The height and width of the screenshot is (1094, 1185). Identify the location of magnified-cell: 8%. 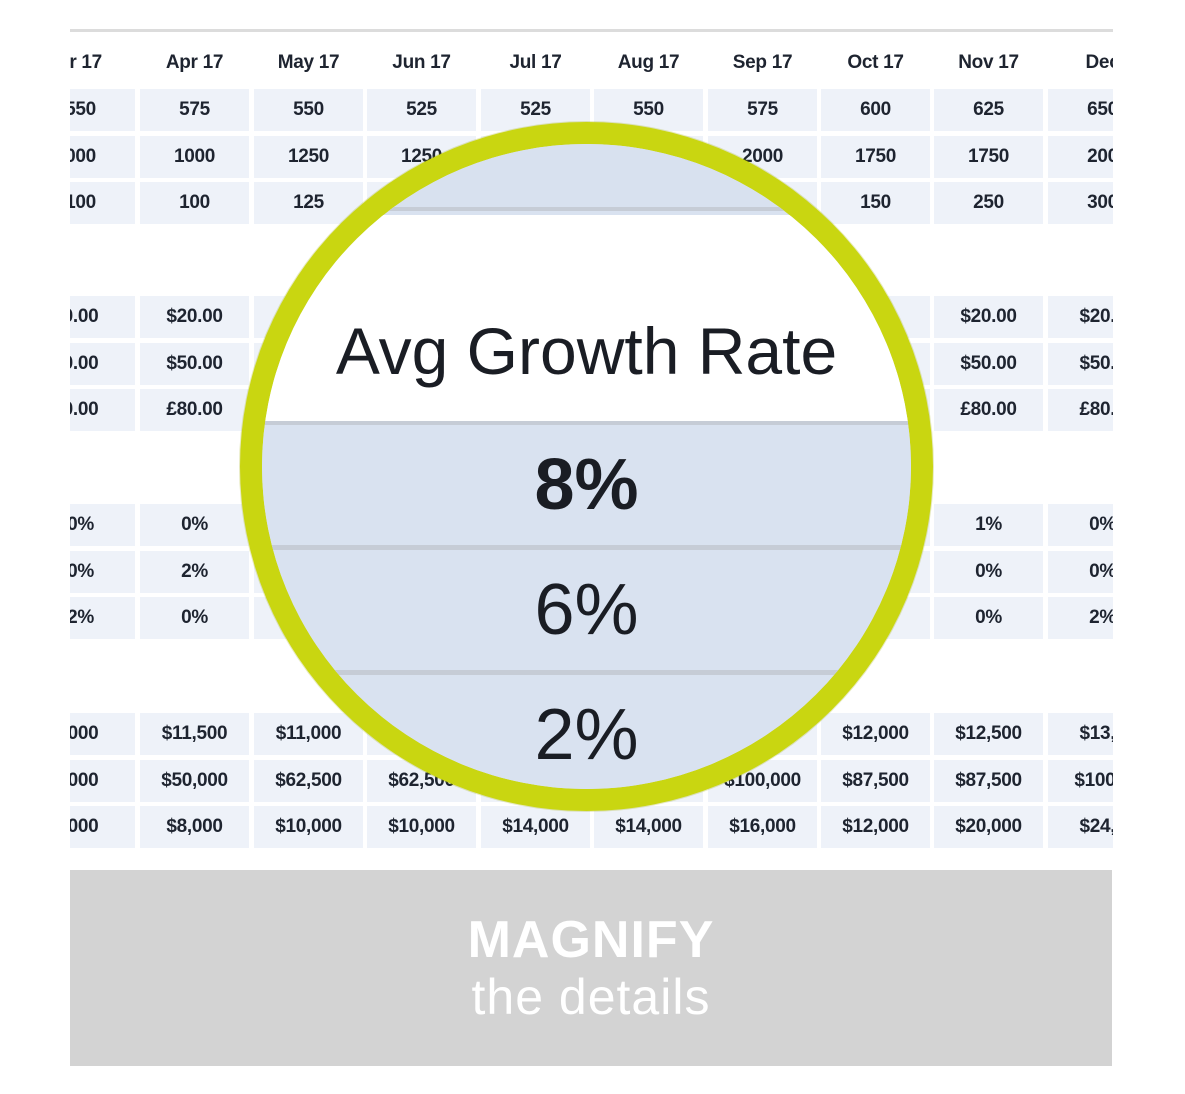
(586, 485).